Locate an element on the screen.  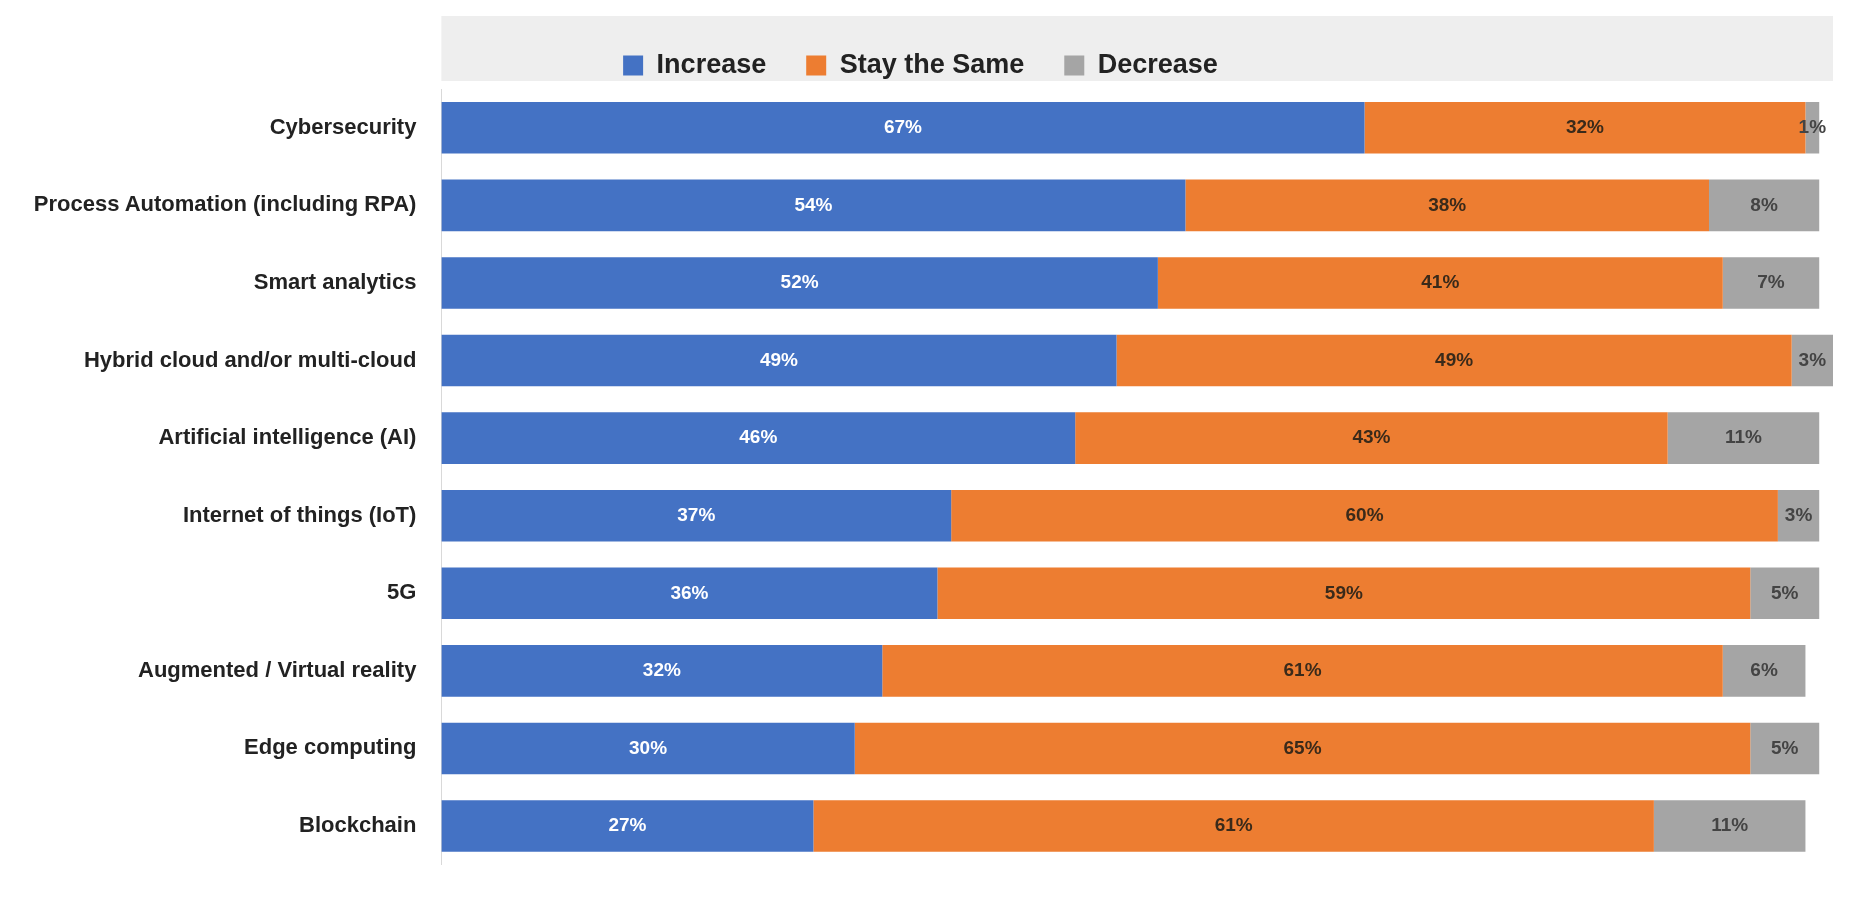
y-tick-label: Augmented / Virtual reality is located at coordinates (278, 669).